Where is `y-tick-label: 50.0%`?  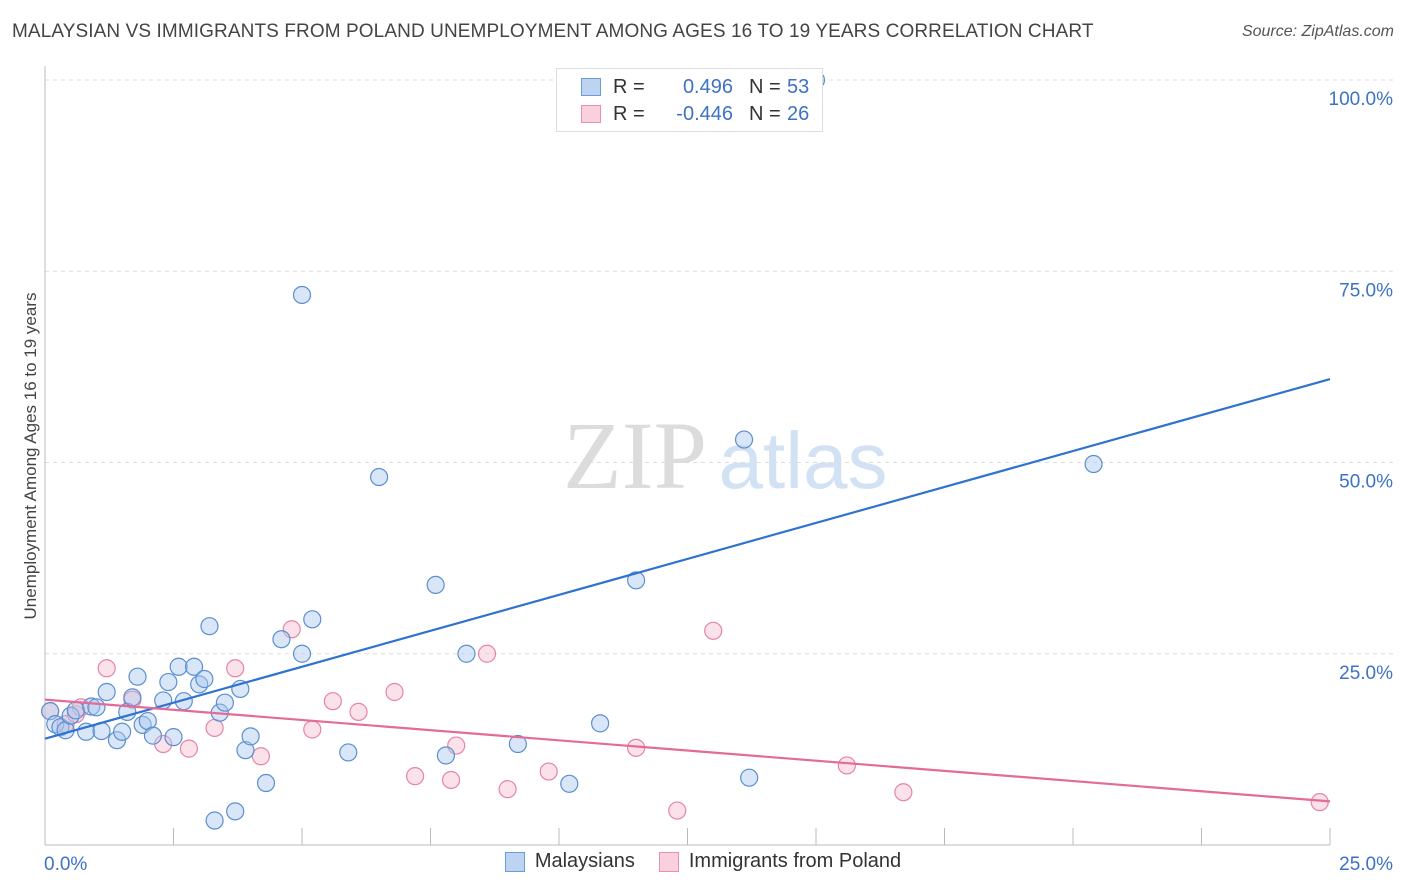
y-tick-label: 50.0% is located at coordinates (1366, 482).